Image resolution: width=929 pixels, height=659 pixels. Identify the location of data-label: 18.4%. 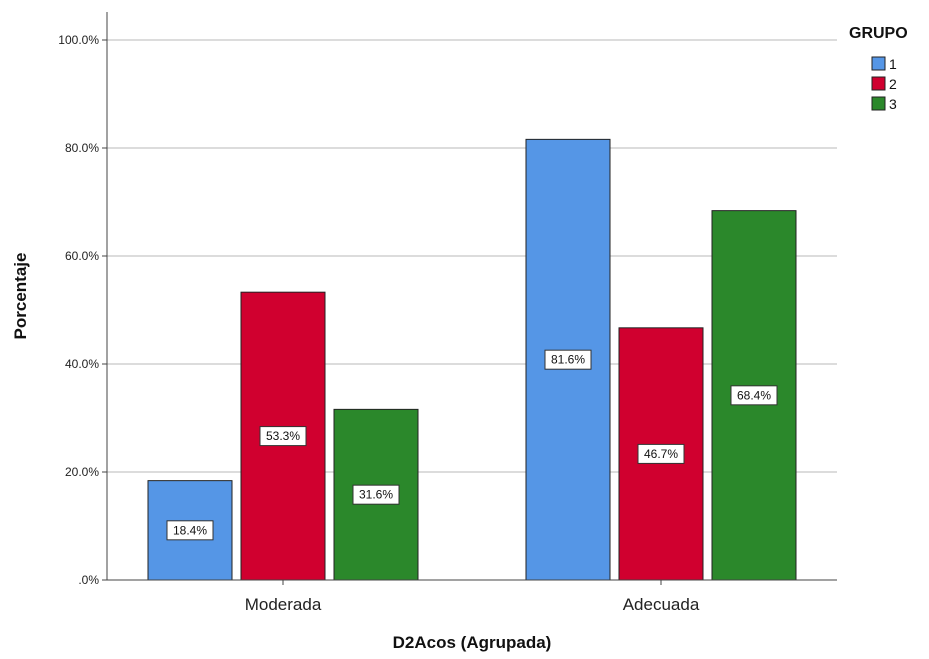
(190, 530).